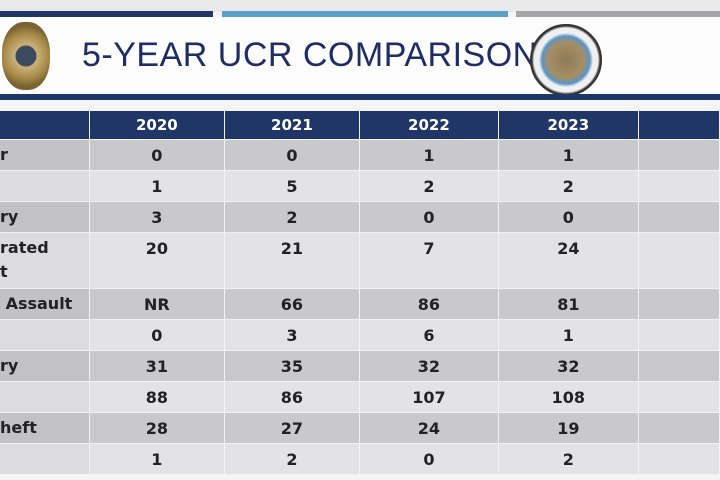  I want to click on row-label-cell: Assault, so click(45, 304).